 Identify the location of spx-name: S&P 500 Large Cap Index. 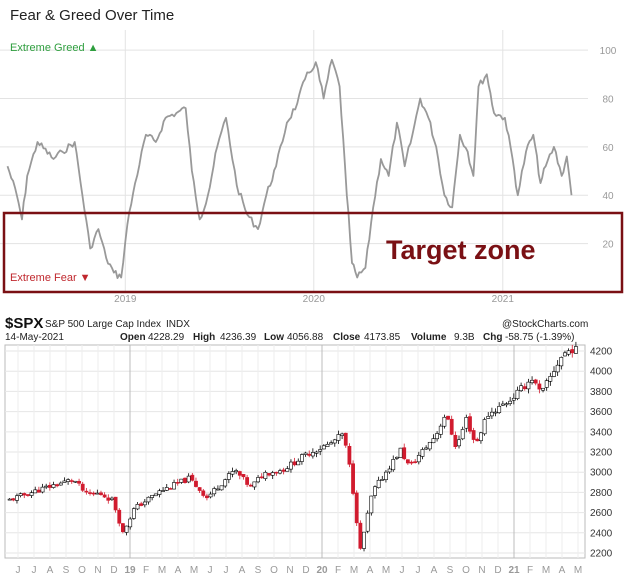
(103, 324).